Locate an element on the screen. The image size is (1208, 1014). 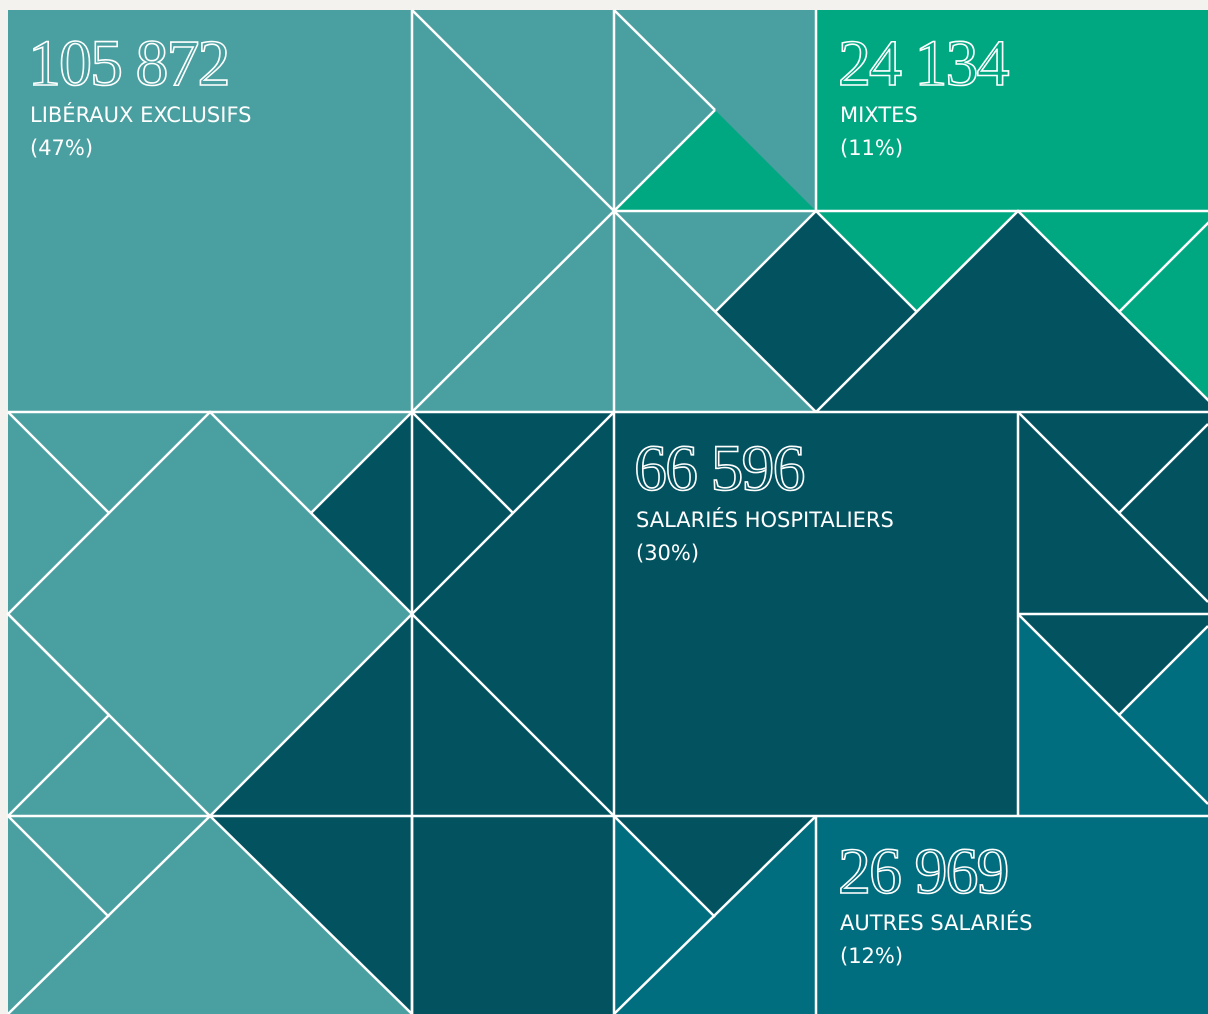
figure-share: (30%) is located at coordinates (667, 553).